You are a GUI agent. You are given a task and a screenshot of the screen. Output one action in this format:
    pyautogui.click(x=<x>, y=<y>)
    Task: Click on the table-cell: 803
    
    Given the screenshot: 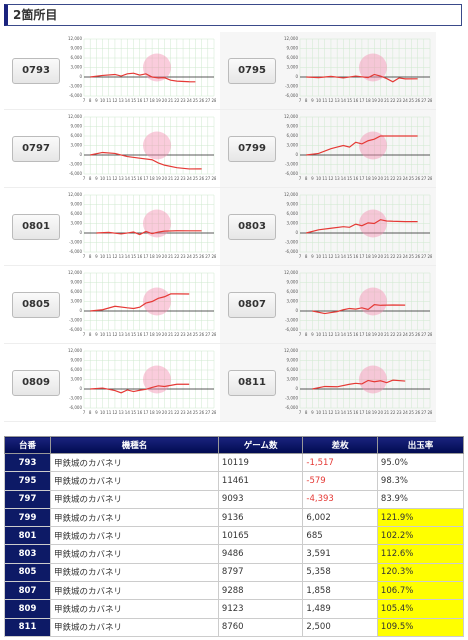 What is the action you would take?
    pyautogui.click(x=27, y=554)
    